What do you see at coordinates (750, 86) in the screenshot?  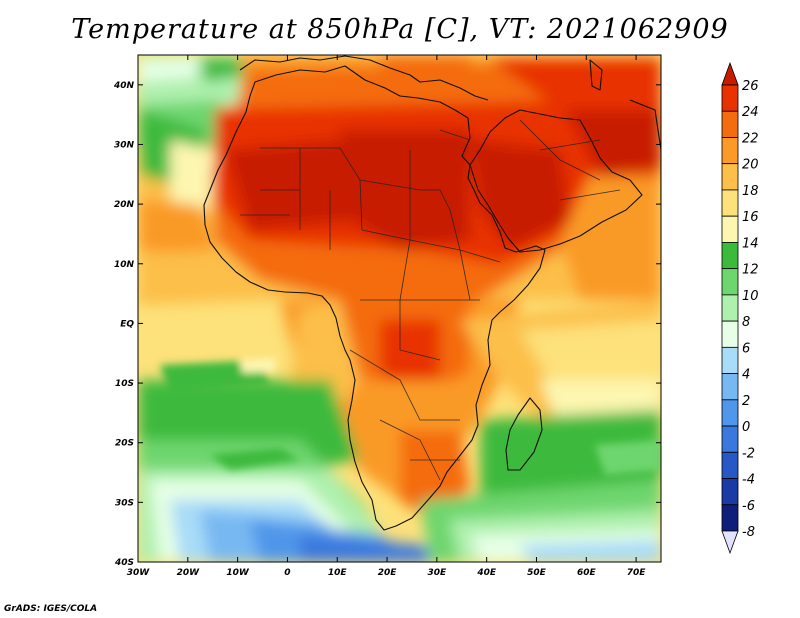 I see `colorbar-label: 26` at bounding box center [750, 86].